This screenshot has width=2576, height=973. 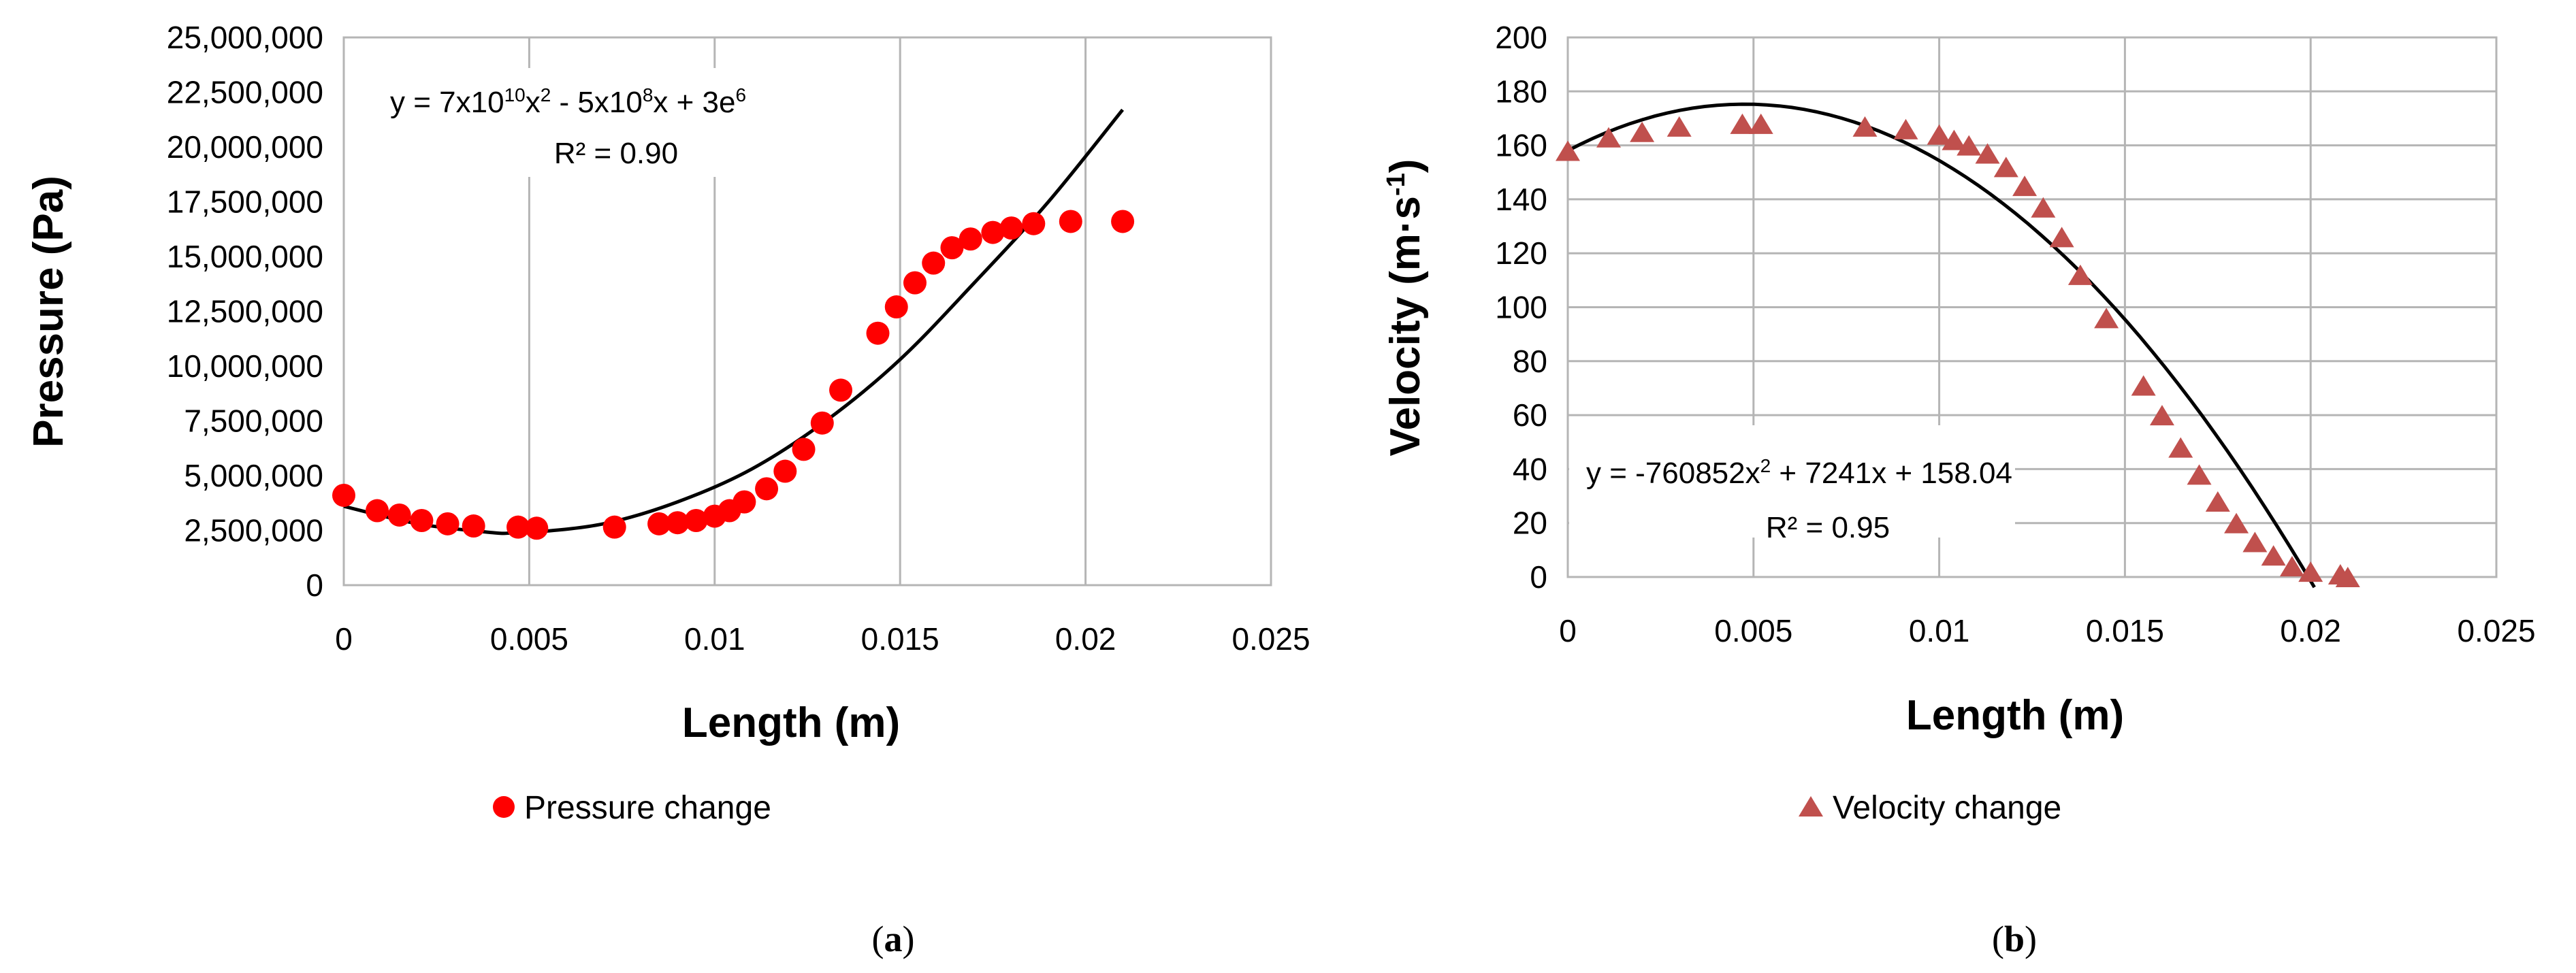 I want to click on x-ticks-pressure: 0 0.005 0.01 0.015 0.02 0.025, so click(x=823, y=639).